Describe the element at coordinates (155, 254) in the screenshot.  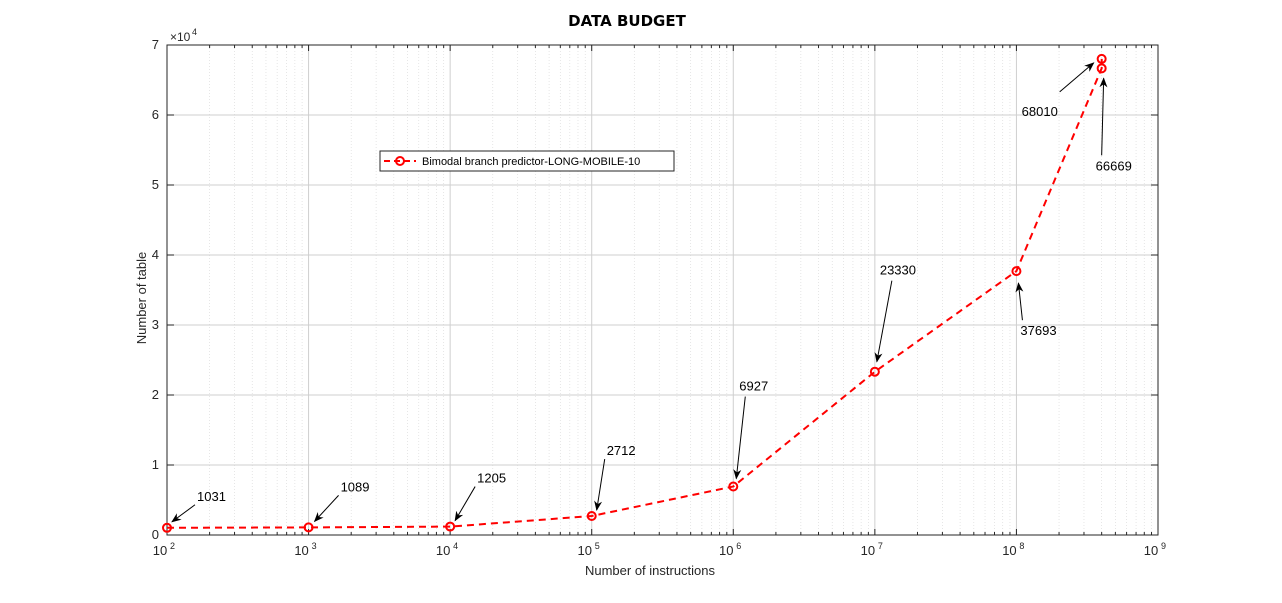
I see `y-tick-label: 4` at that location.